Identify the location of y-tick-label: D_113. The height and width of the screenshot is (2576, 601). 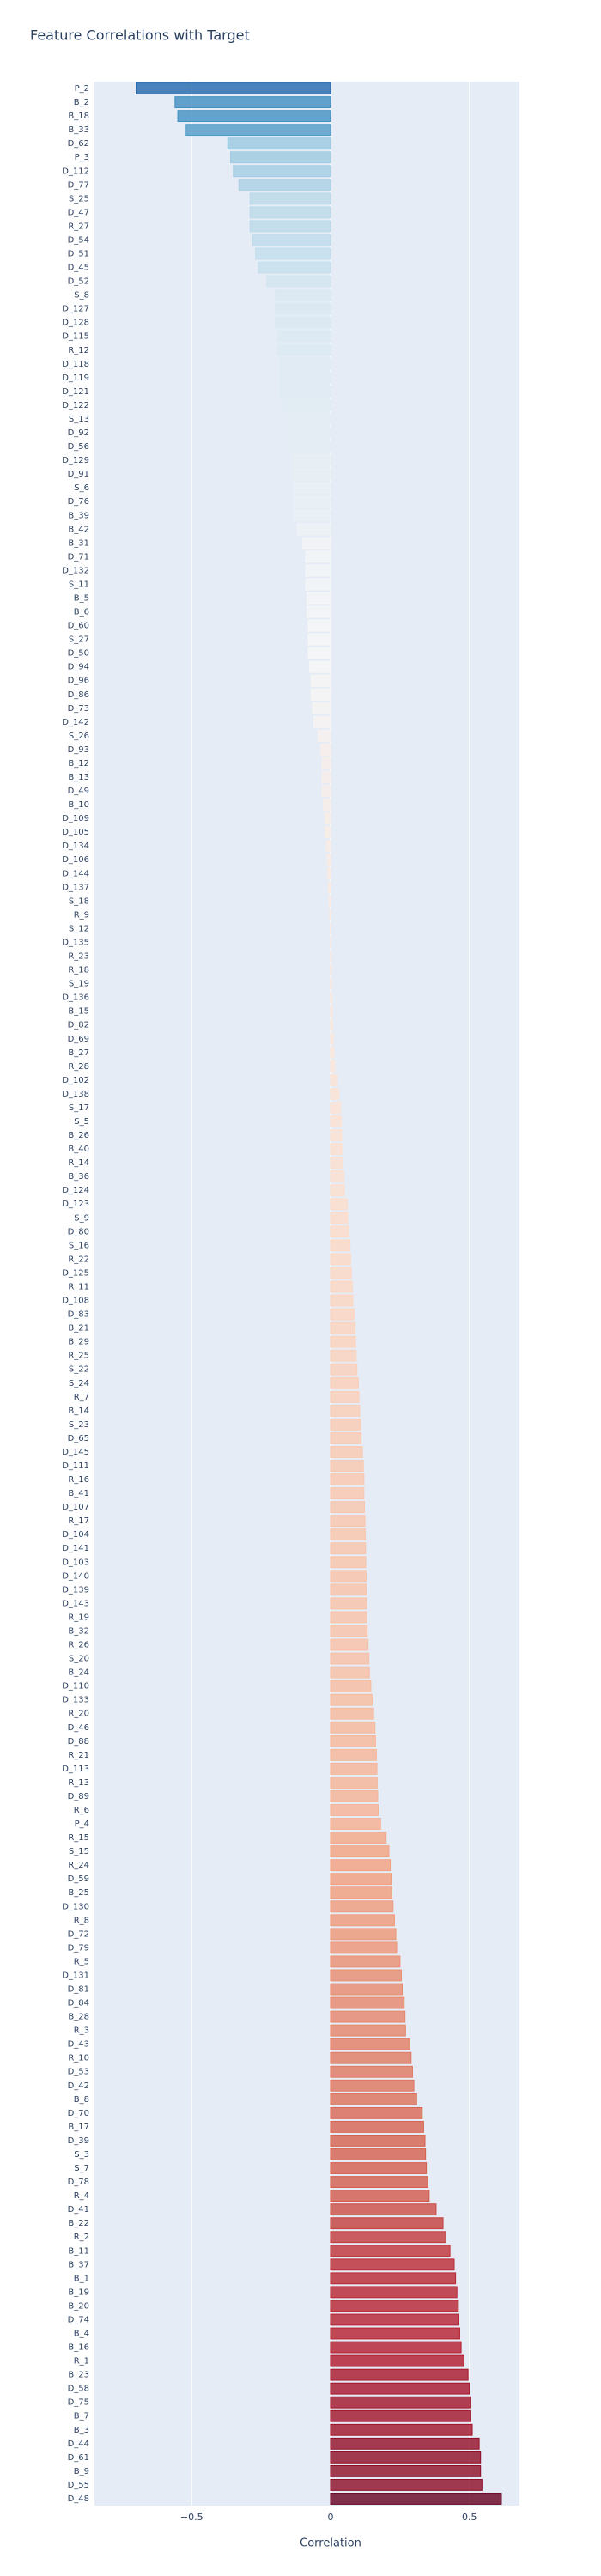
(75, 1770).